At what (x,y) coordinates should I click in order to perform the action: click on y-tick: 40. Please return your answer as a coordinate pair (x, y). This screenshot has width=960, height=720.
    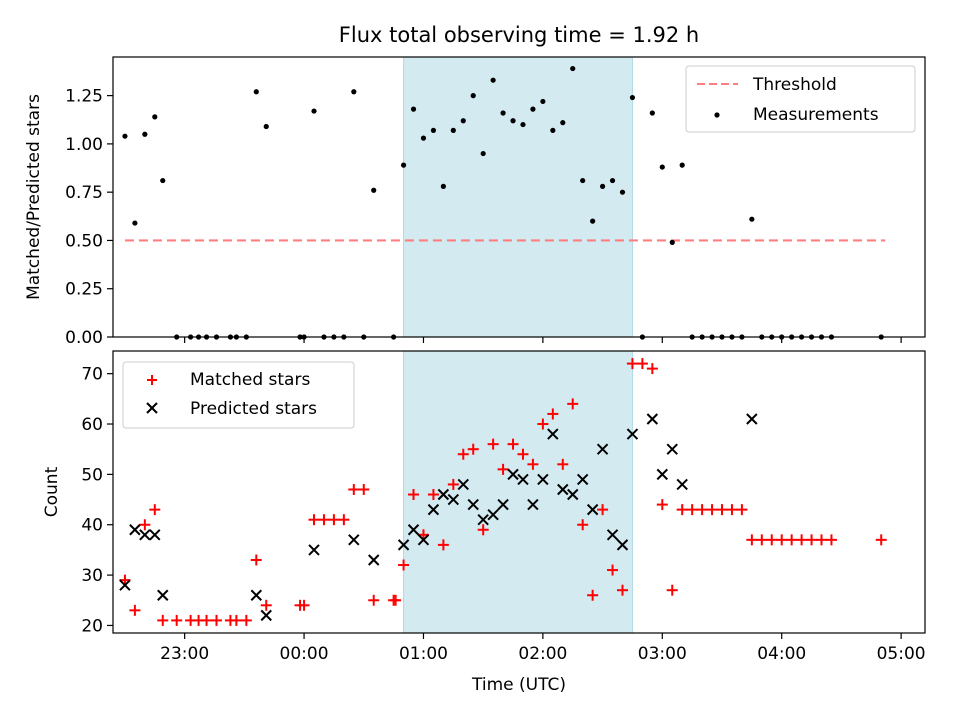
    Looking at the image, I should click on (97, 526).